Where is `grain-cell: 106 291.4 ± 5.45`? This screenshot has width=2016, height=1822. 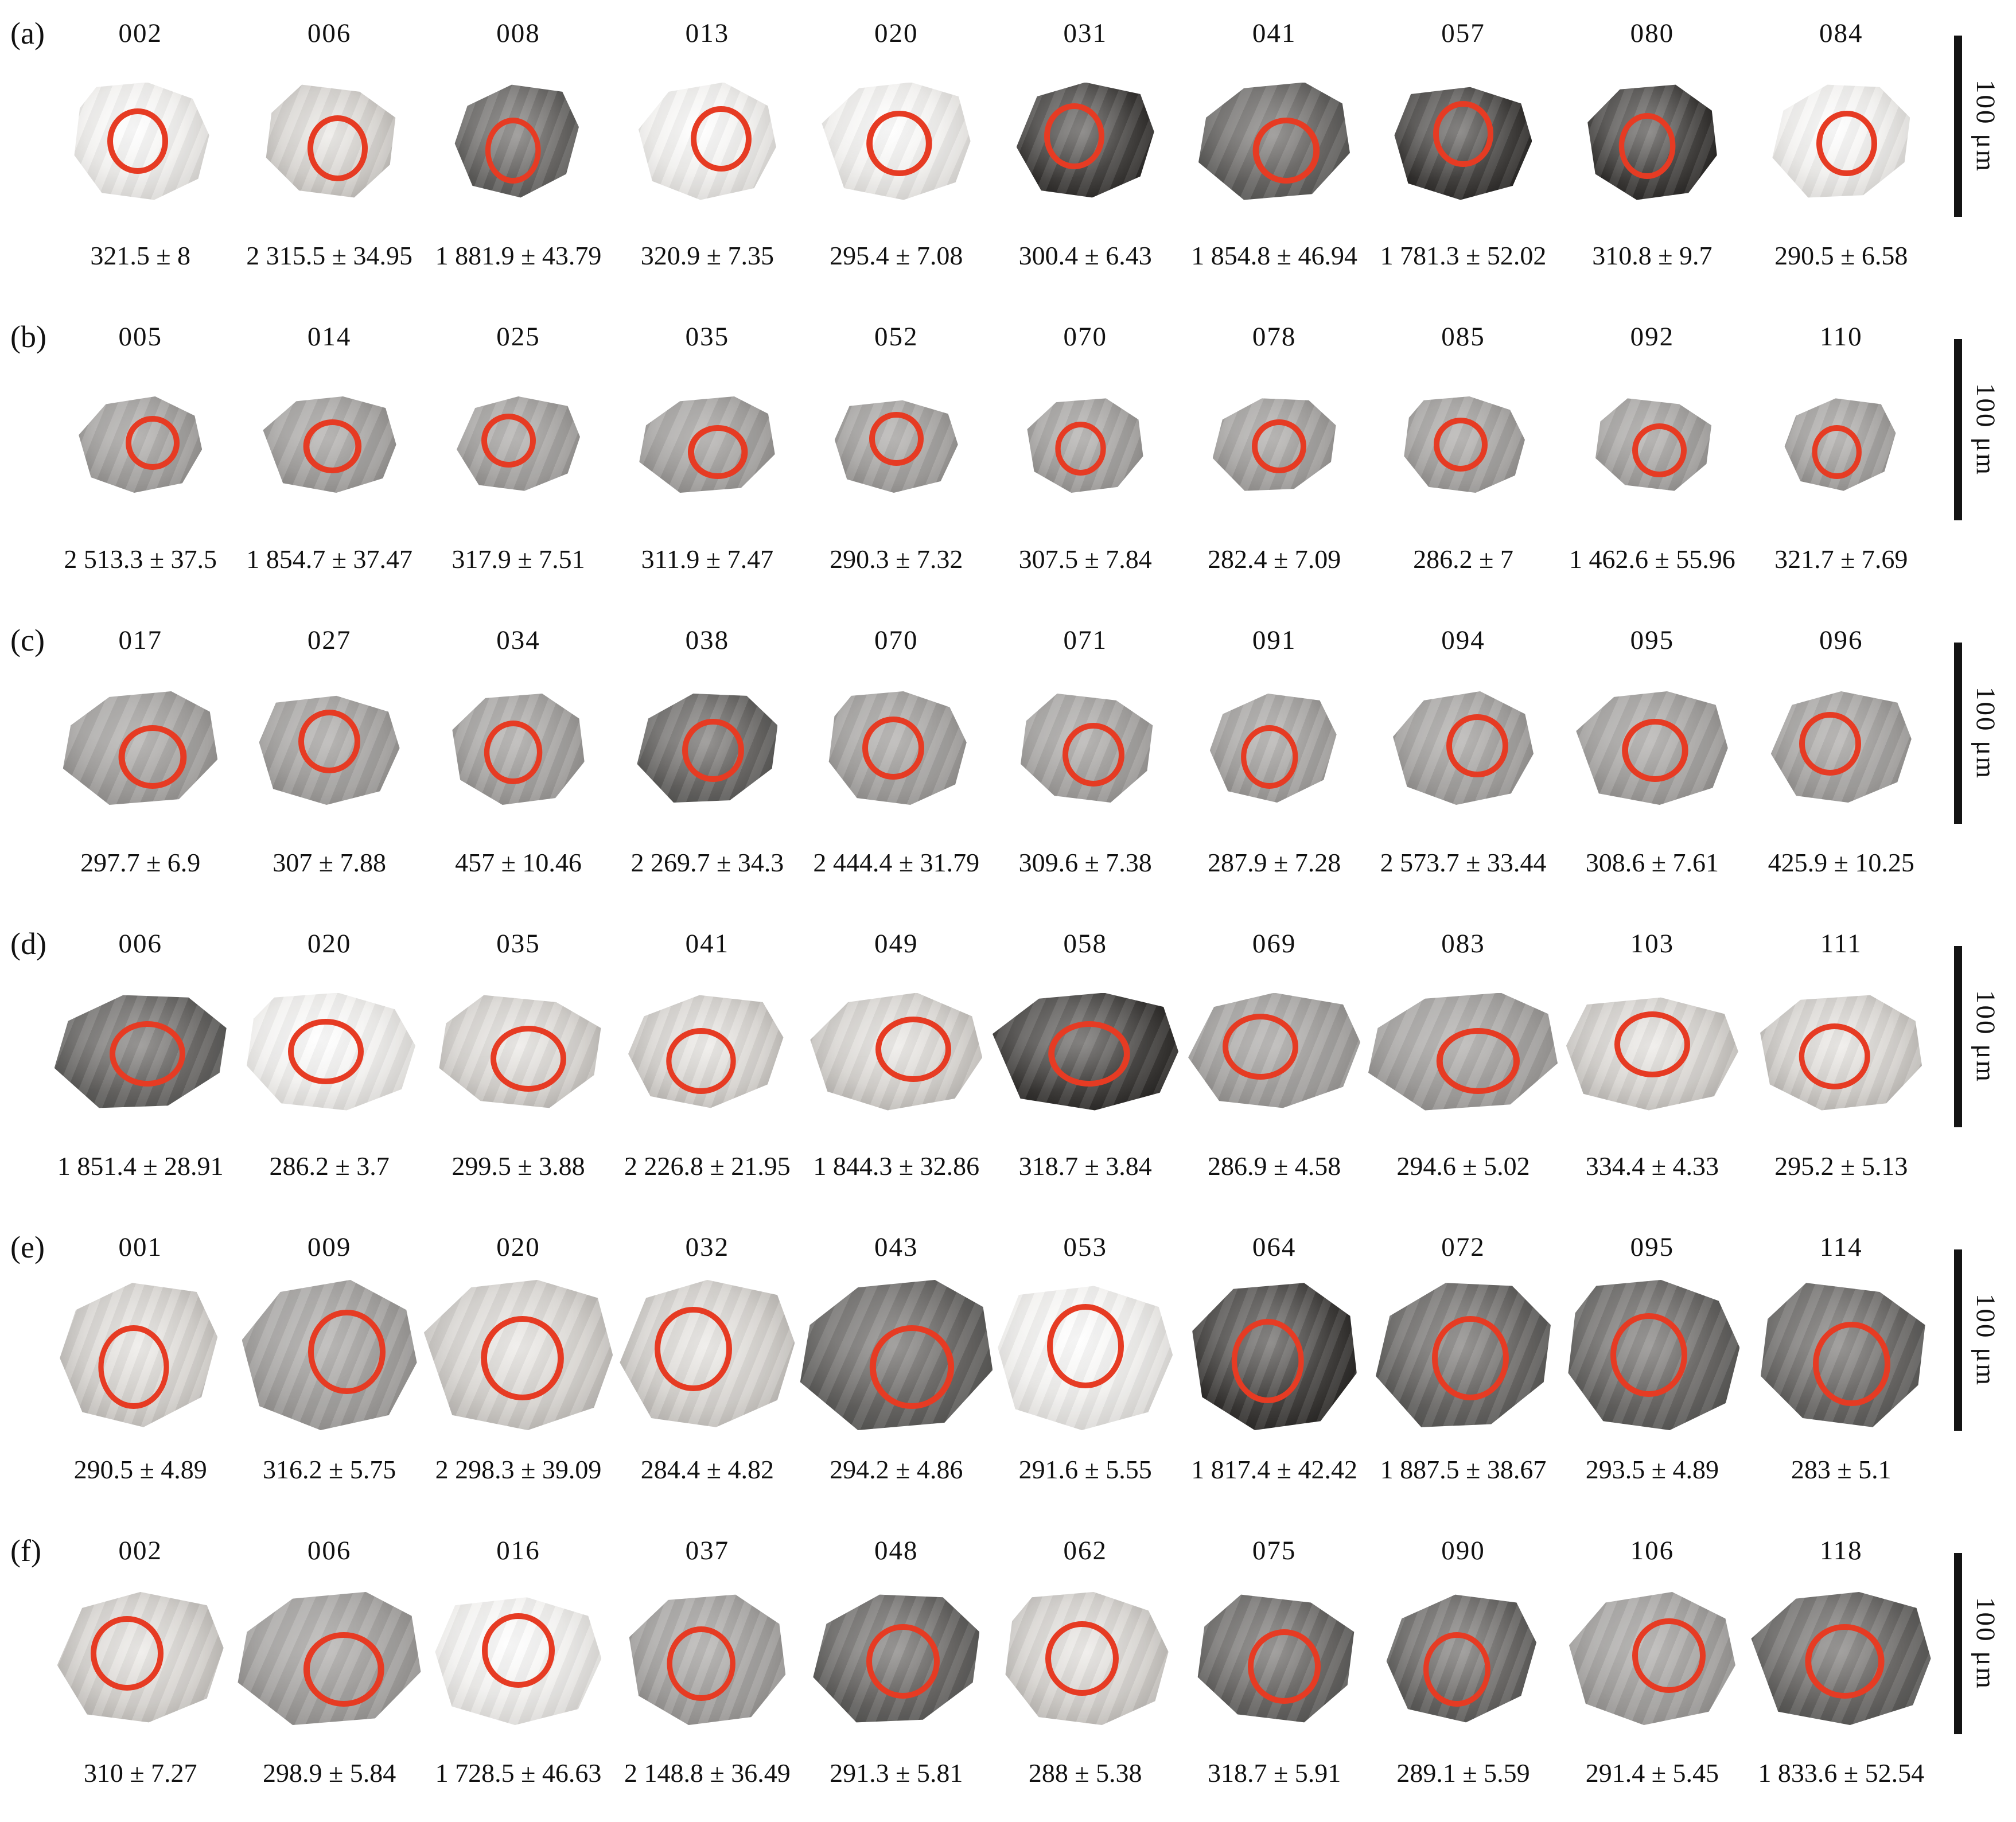
grain-cell: 106 291.4 ± 5.45 is located at coordinates (1652, 1661).